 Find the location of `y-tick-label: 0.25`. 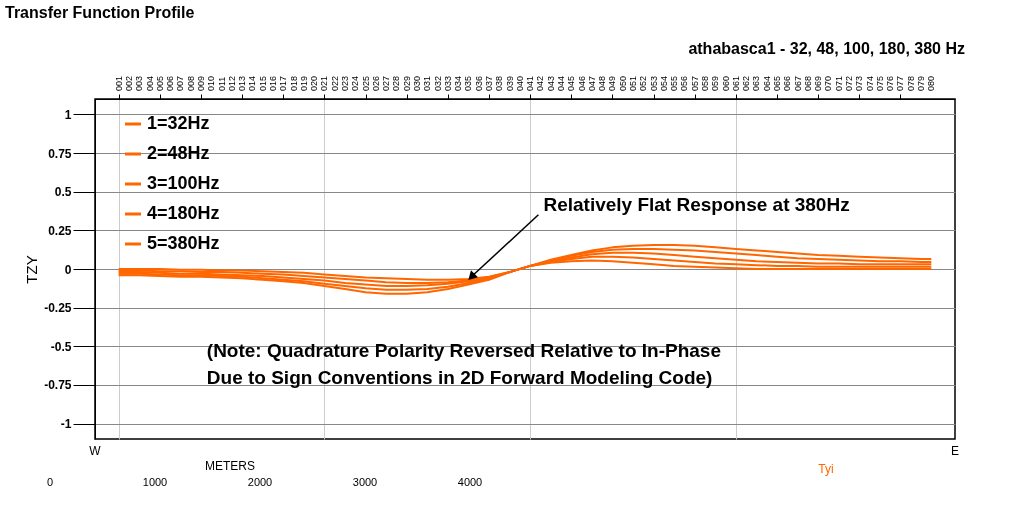

y-tick-label: 0.25 is located at coordinates (60, 230).